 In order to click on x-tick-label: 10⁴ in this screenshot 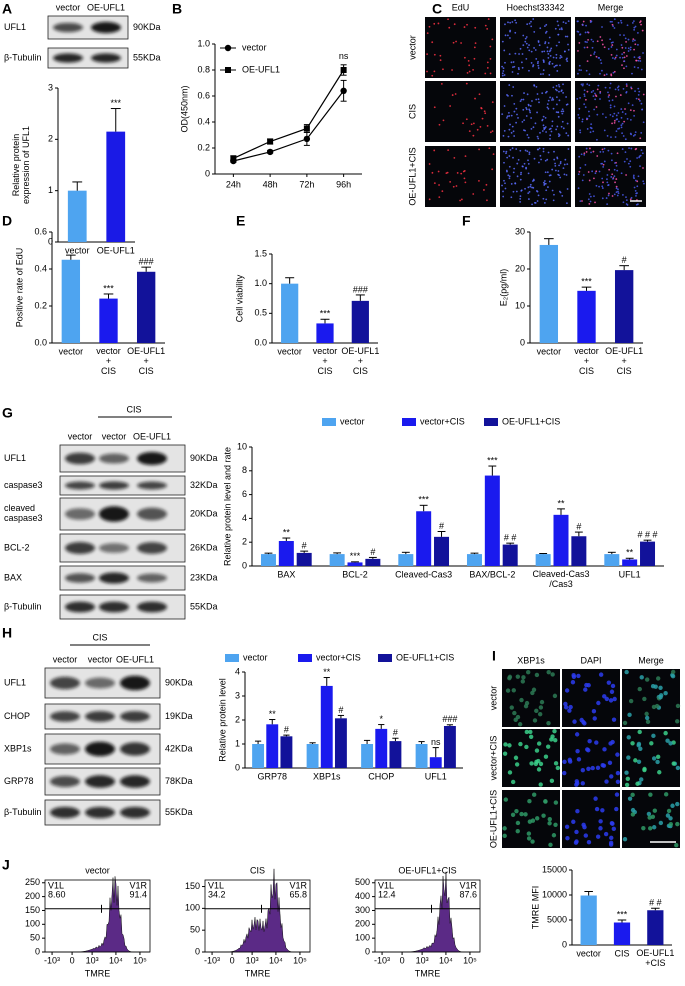, I will do `click(116, 960)`.